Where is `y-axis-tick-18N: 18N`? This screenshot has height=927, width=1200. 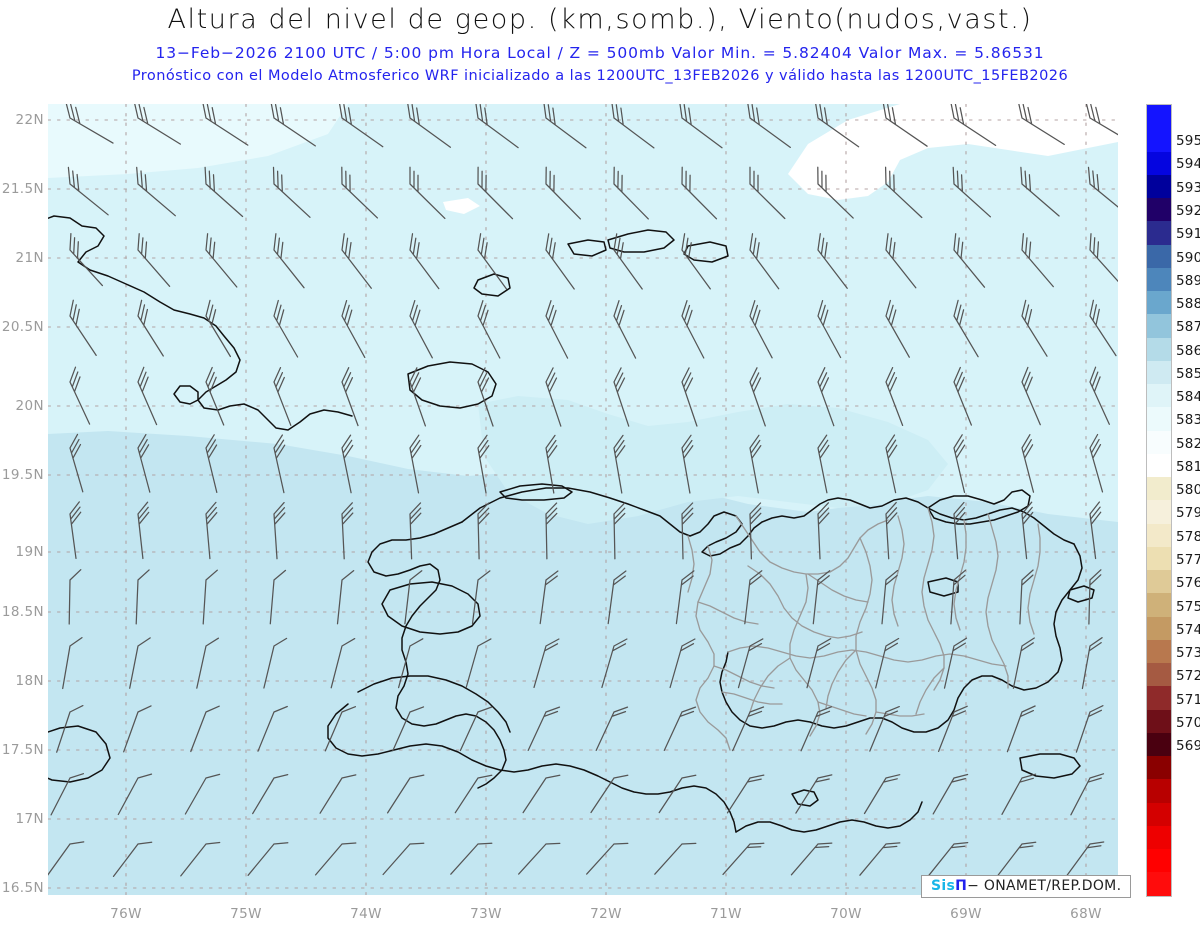 y-axis-tick-18N: 18N is located at coordinates (29, 681).